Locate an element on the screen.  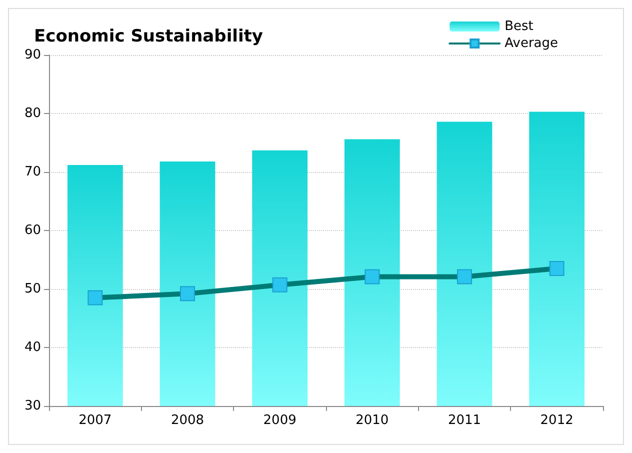
y-tick-label: 60 is located at coordinates (32, 230).